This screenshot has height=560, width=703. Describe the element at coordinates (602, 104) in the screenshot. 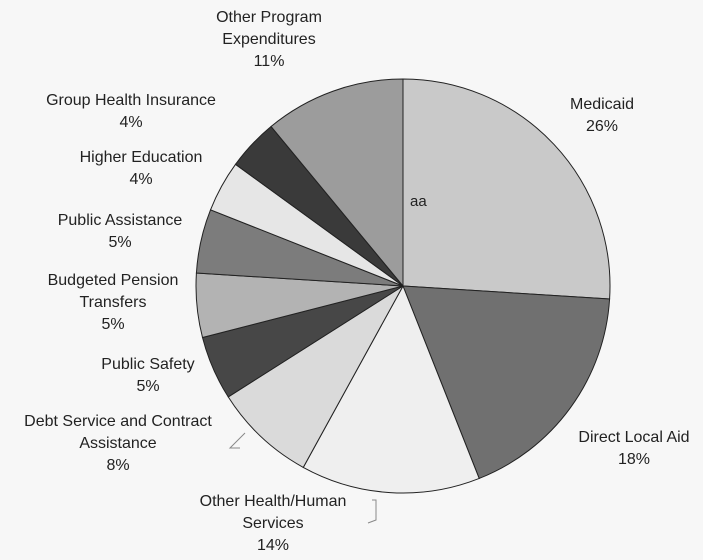

I see `category-label: Medicaid` at that location.